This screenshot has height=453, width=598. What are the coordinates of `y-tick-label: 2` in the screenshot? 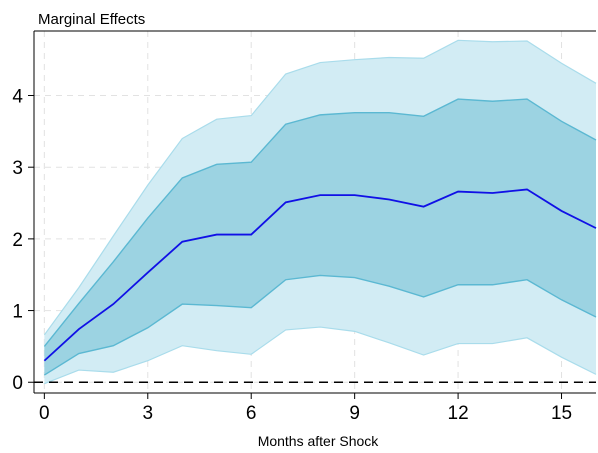 It's located at (17, 240).